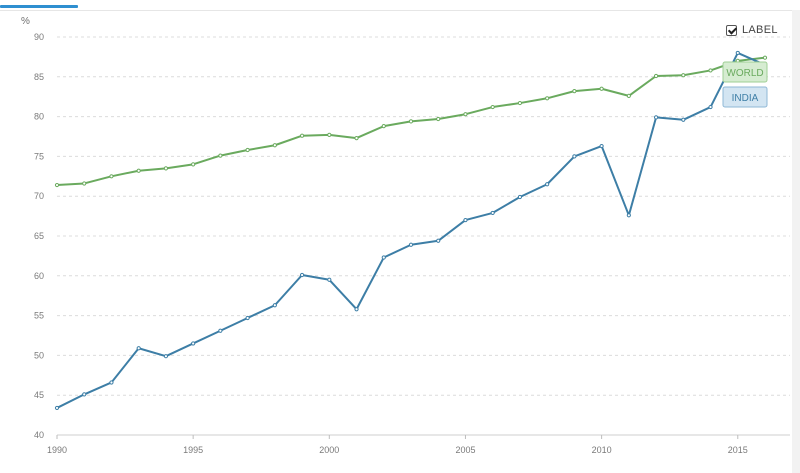 This screenshot has width=800, height=473. I want to click on series-tag-india: INDIA, so click(745, 97).